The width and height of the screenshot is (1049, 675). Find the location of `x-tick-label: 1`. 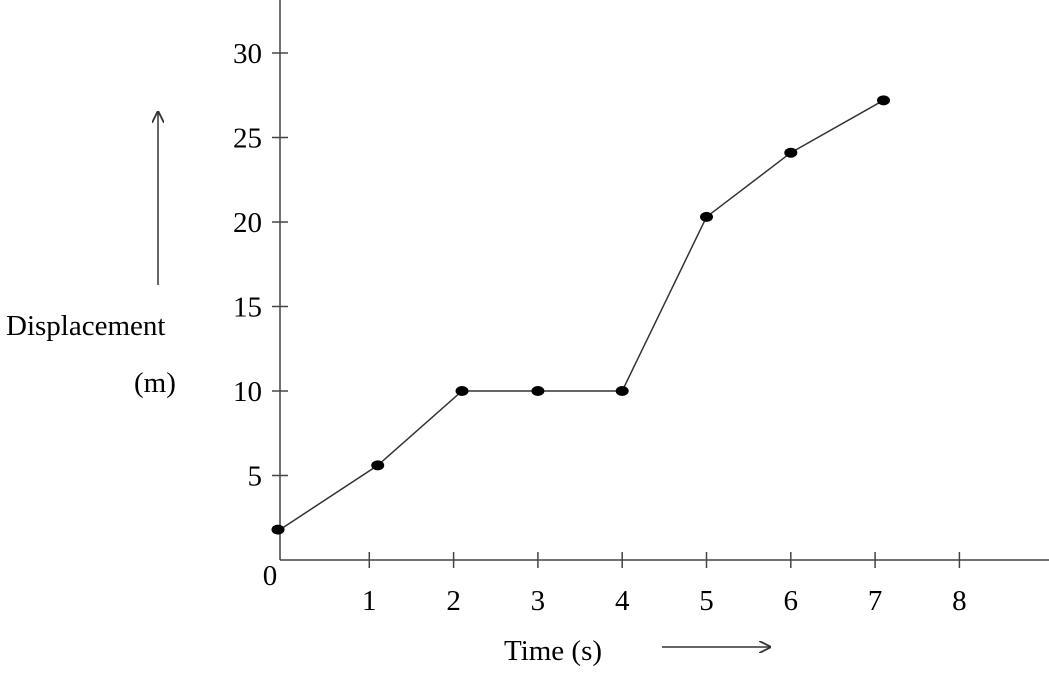

x-tick-label: 1 is located at coordinates (369, 601).